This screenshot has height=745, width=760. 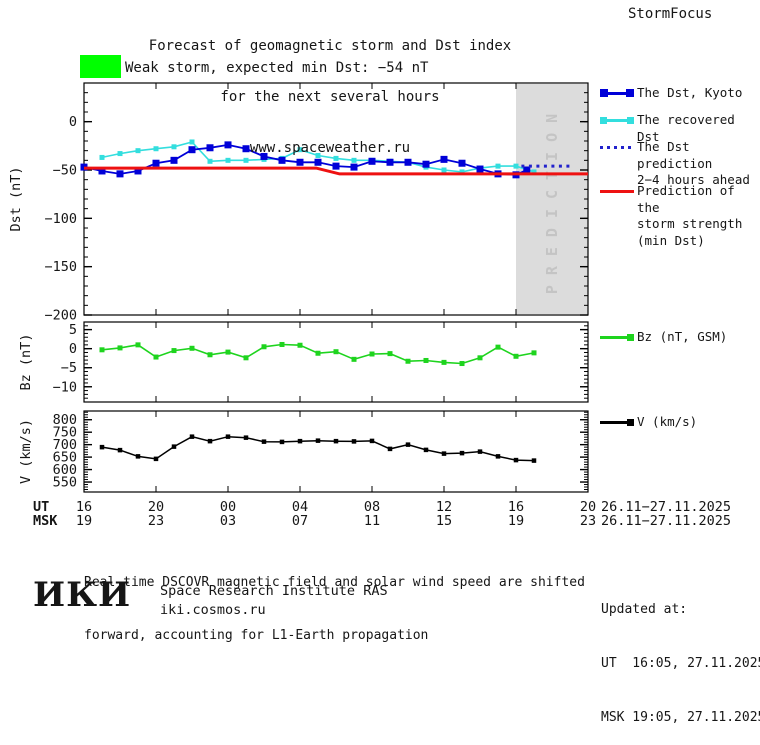 I want to click on updated-label: Updated at:, so click(x=644, y=609).